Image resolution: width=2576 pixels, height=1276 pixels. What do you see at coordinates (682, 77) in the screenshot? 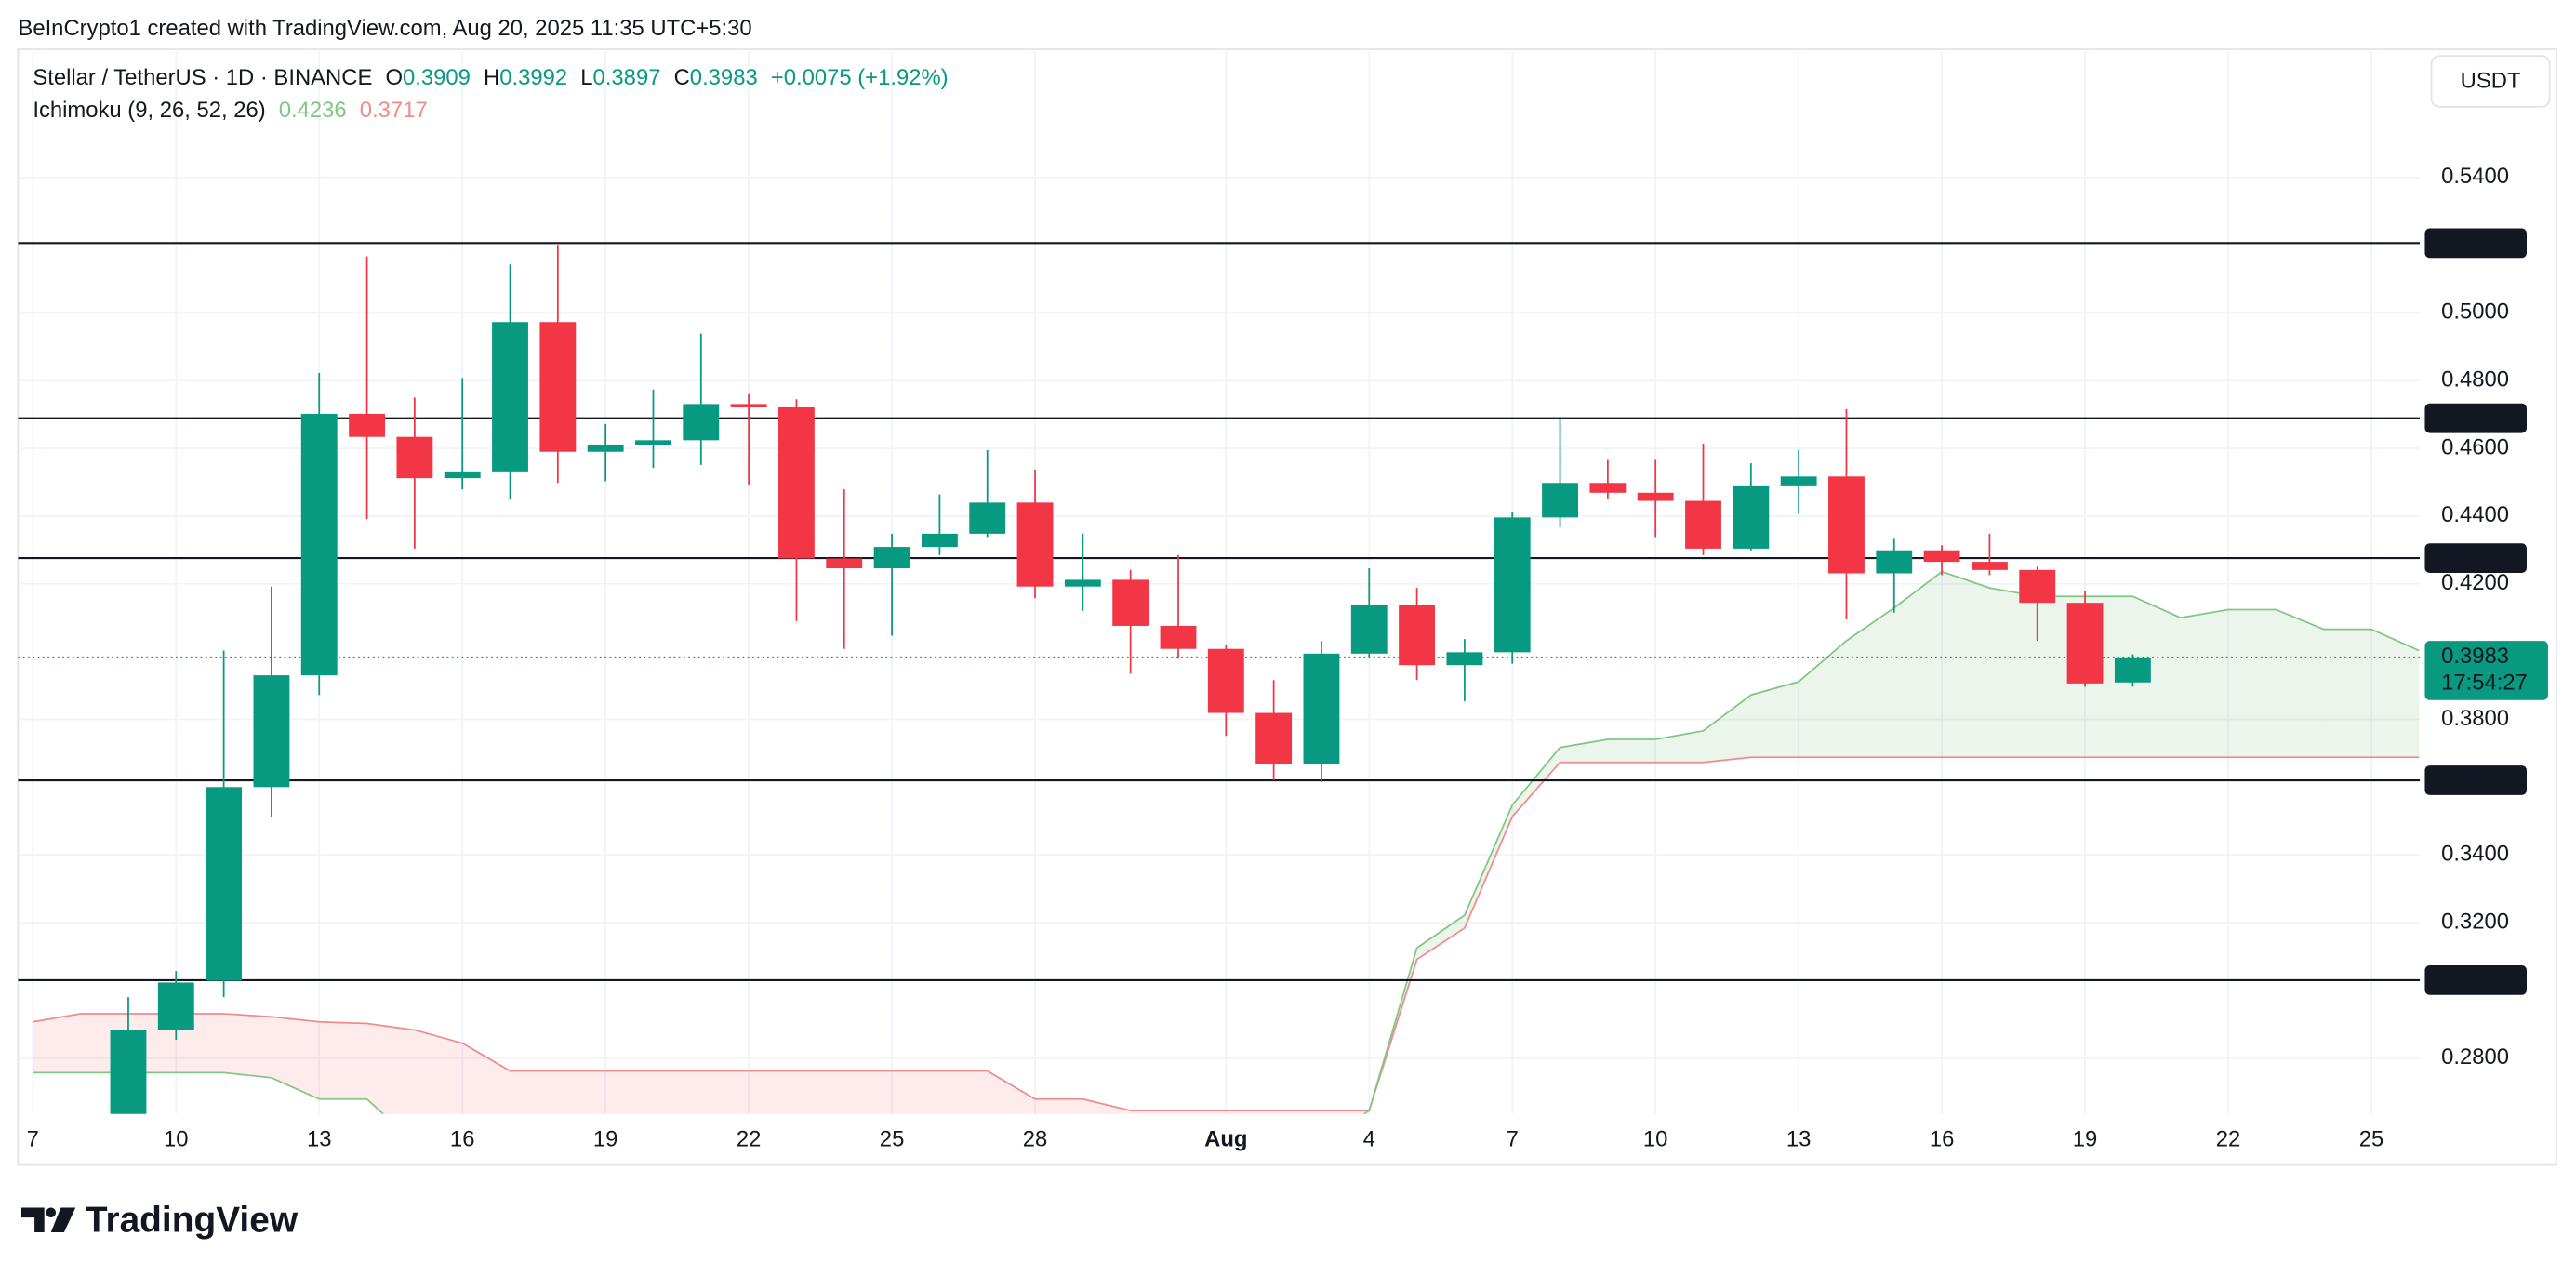
I see `ohlc-key: C` at bounding box center [682, 77].